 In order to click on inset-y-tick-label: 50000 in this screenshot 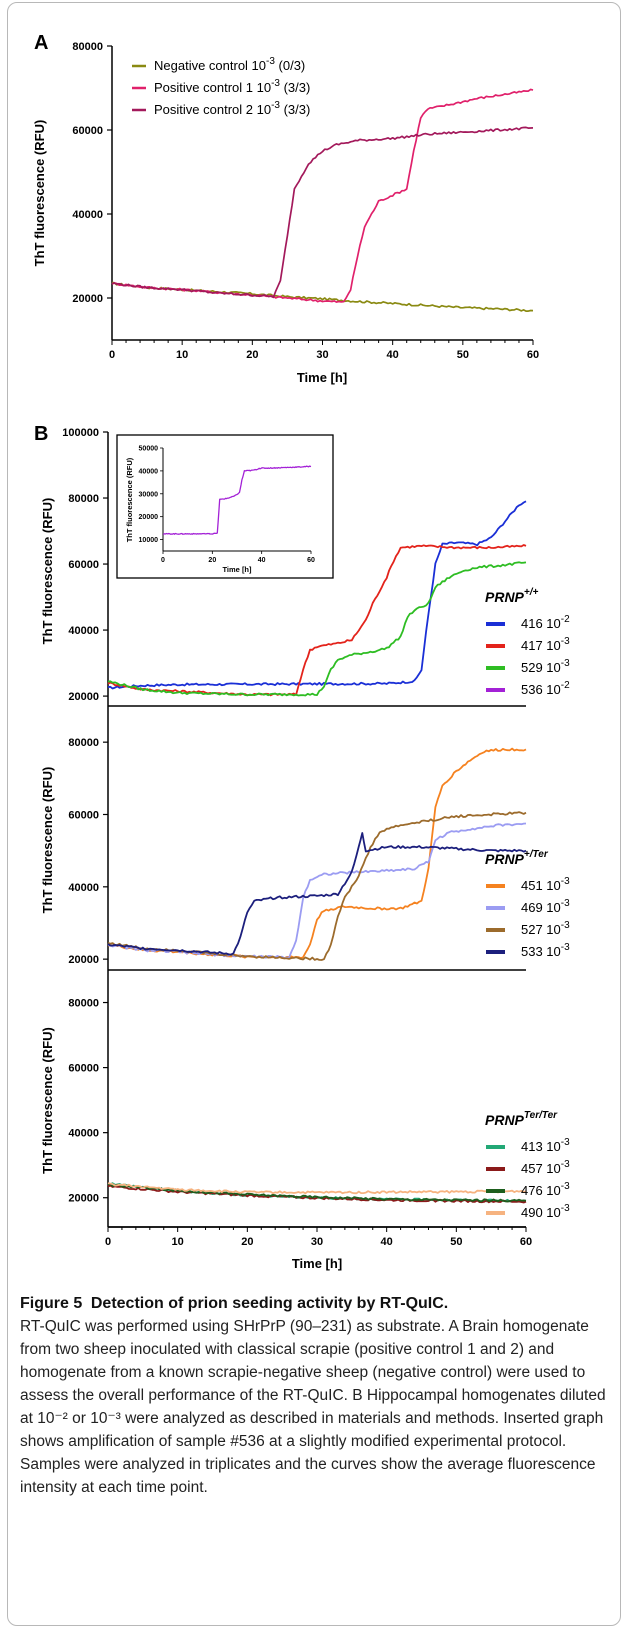, I will do `click(149, 449)`.